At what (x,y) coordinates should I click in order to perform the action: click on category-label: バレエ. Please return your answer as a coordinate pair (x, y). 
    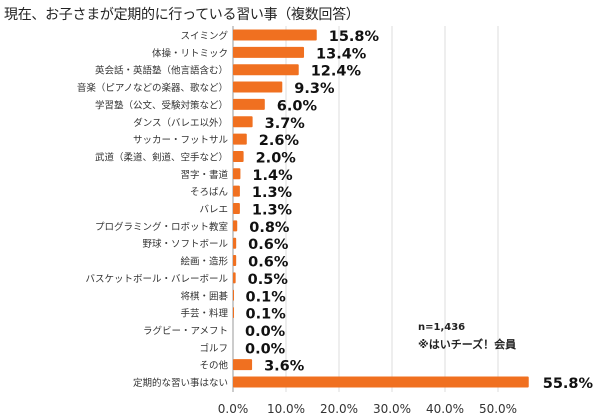
    Looking at the image, I should click on (213, 210).